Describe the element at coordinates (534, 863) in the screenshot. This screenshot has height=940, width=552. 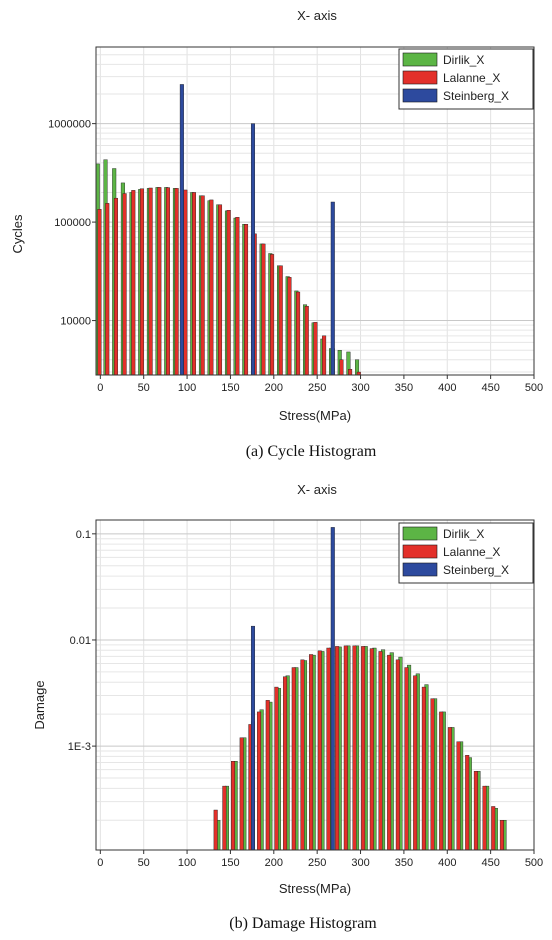
I see `x-tick-label: 500` at that location.